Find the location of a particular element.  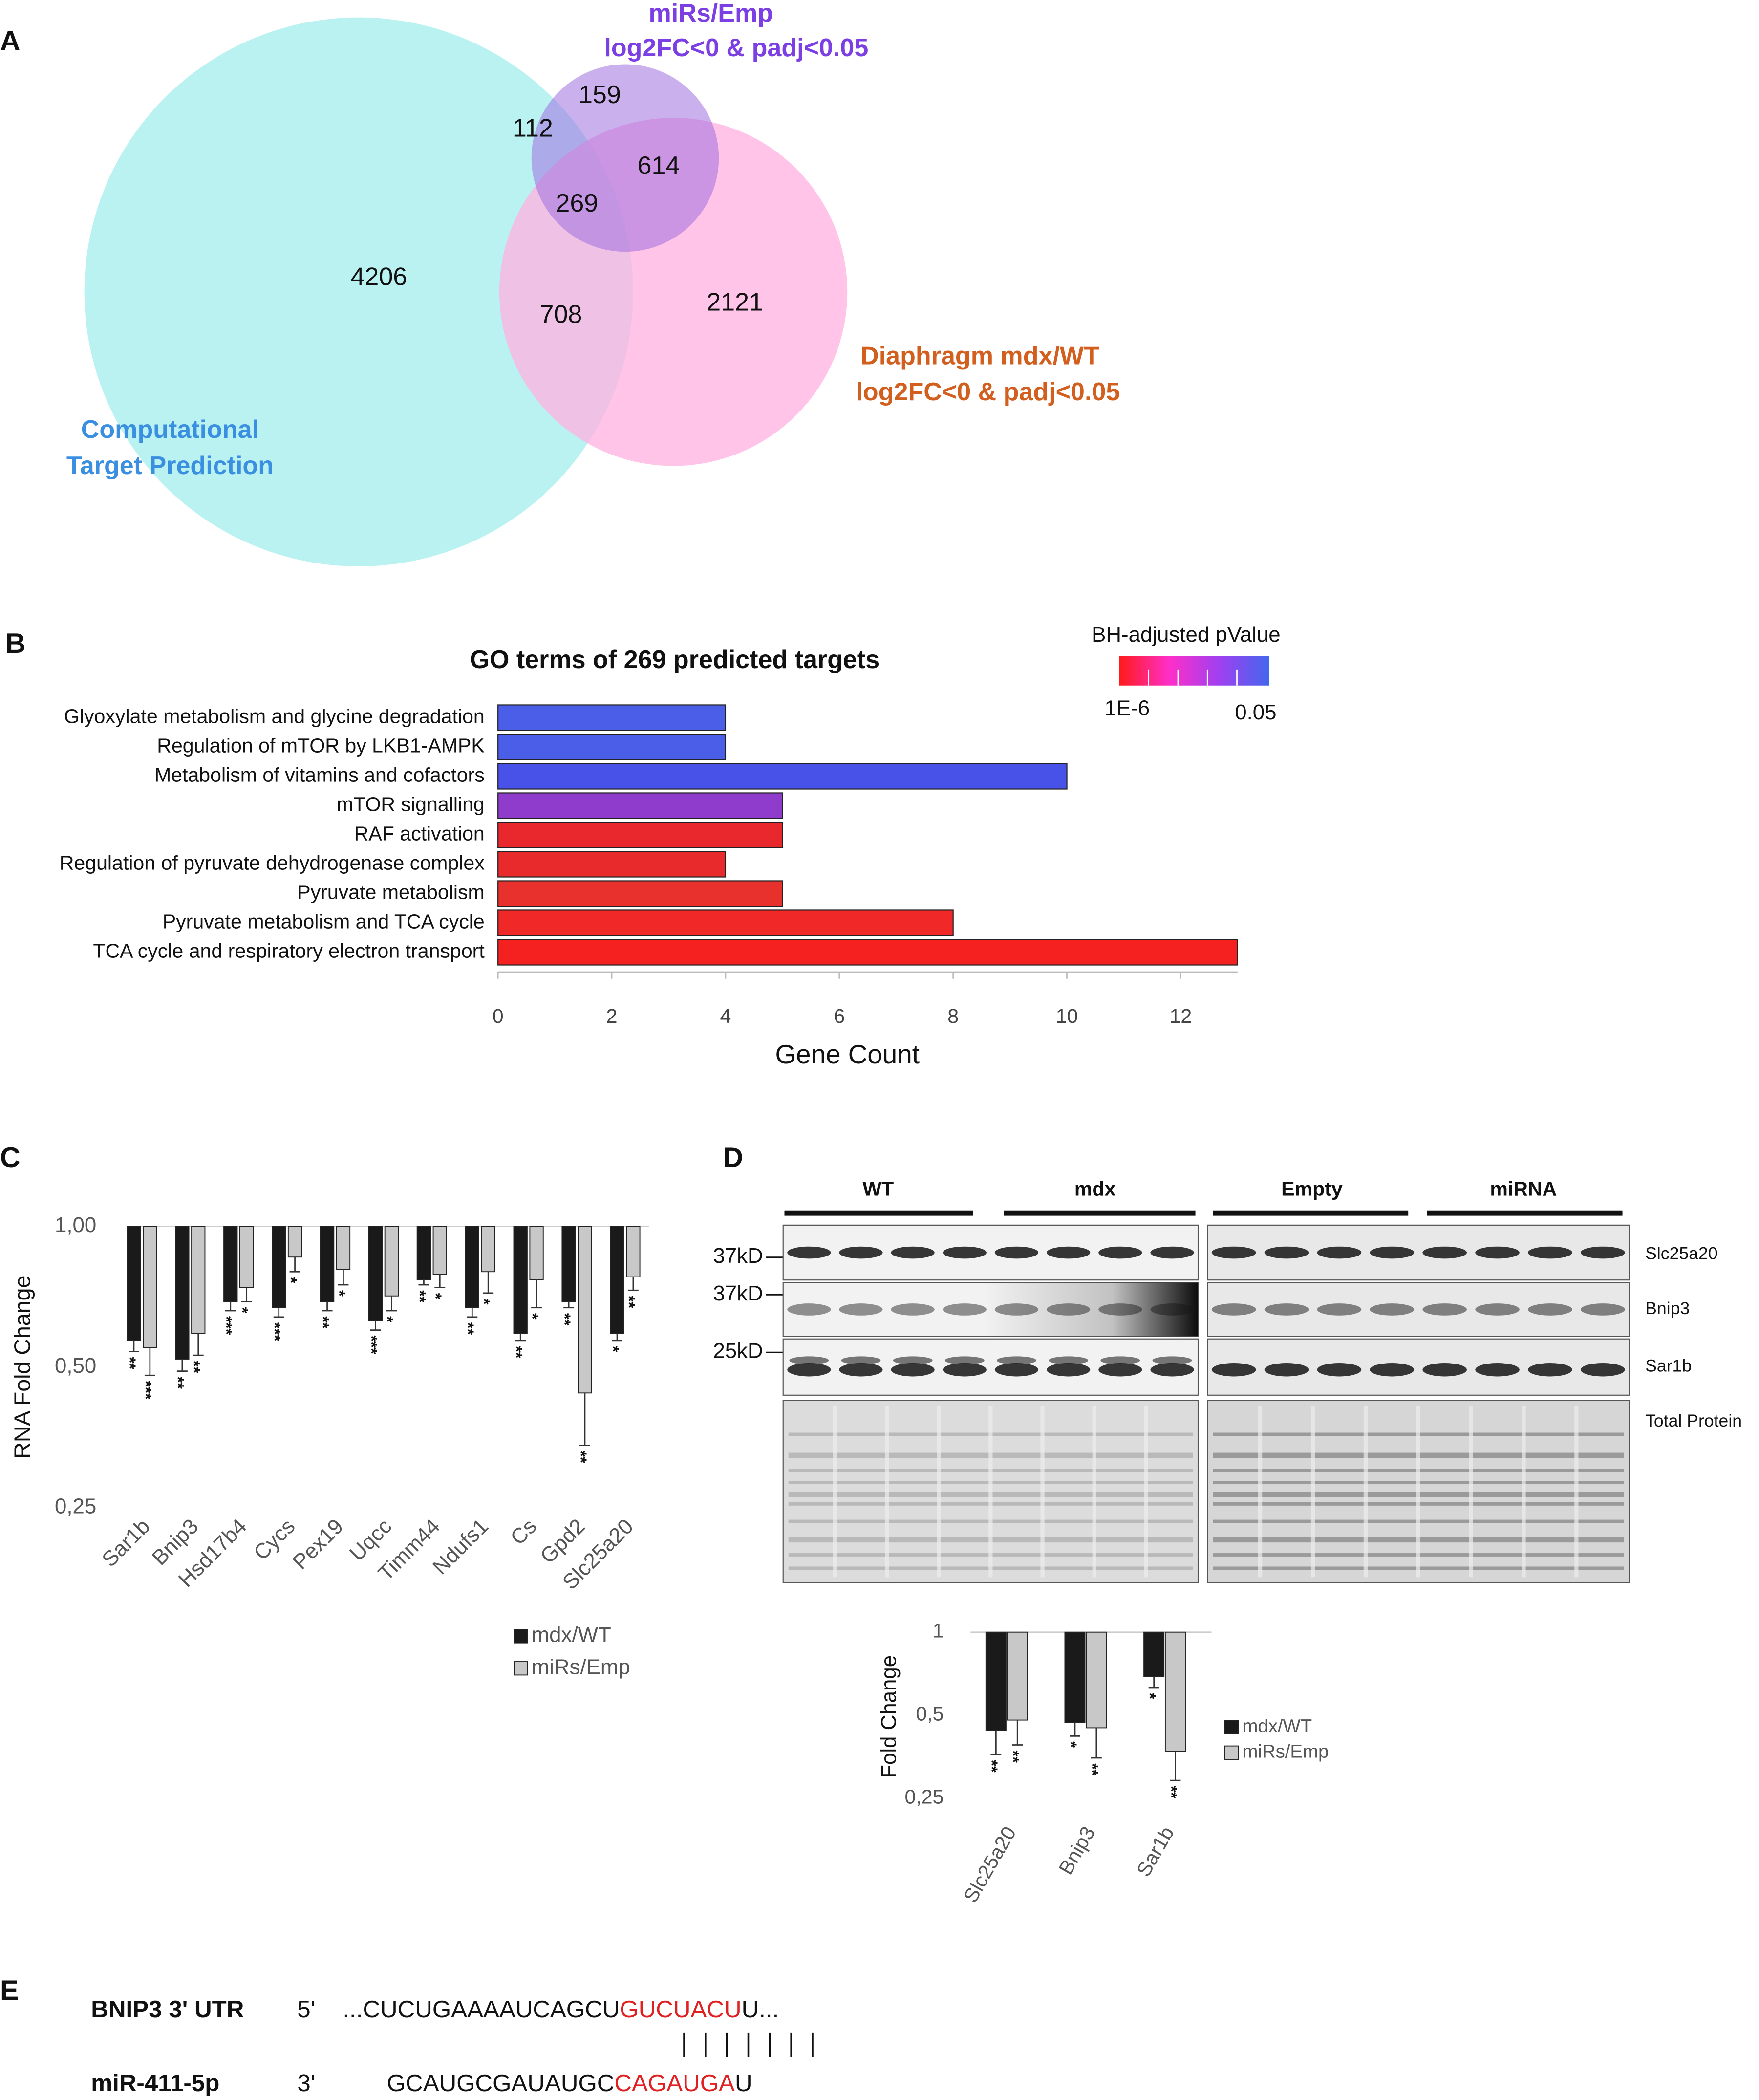

row-label: Sar1b is located at coordinates (1668, 1366).